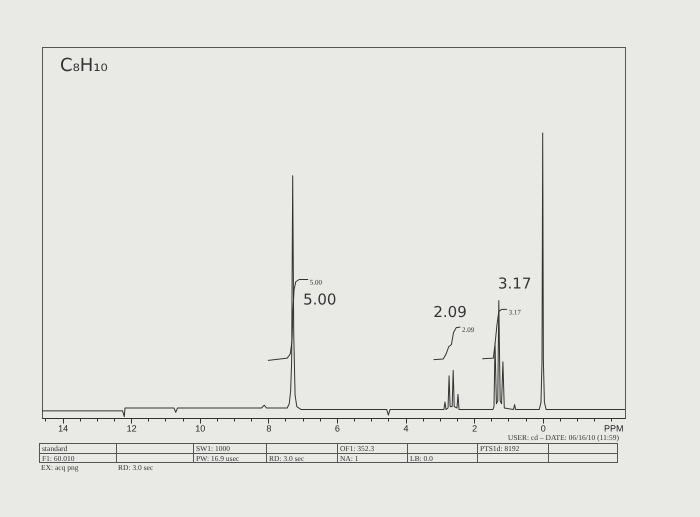 The image size is (700, 517). What do you see at coordinates (614, 429) in the screenshot?
I see `x-axis-title: PPM` at bounding box center [614, 429].